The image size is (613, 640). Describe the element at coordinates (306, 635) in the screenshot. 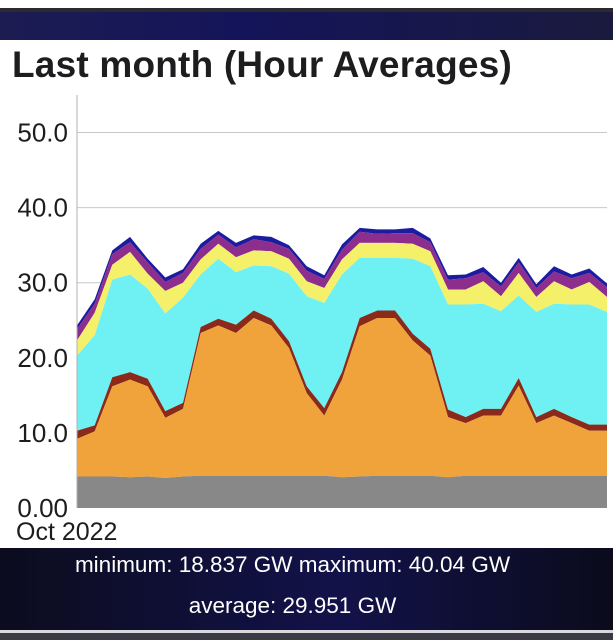

I see `bottom-bar` at that location.